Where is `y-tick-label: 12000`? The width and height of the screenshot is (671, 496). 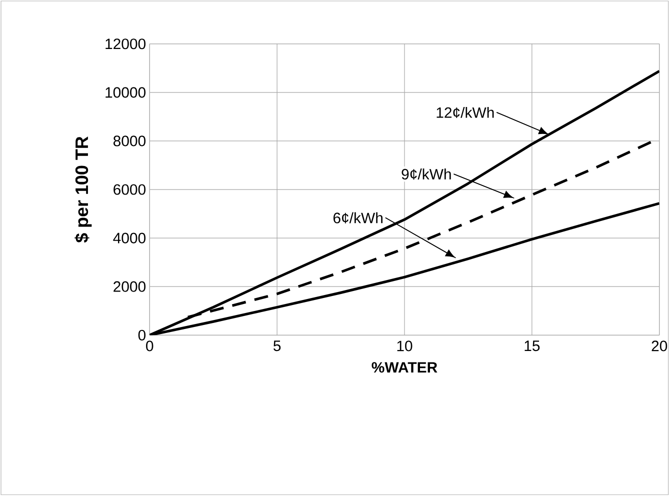
y-tick-label: 12000 is located at coordinates (126, 44).